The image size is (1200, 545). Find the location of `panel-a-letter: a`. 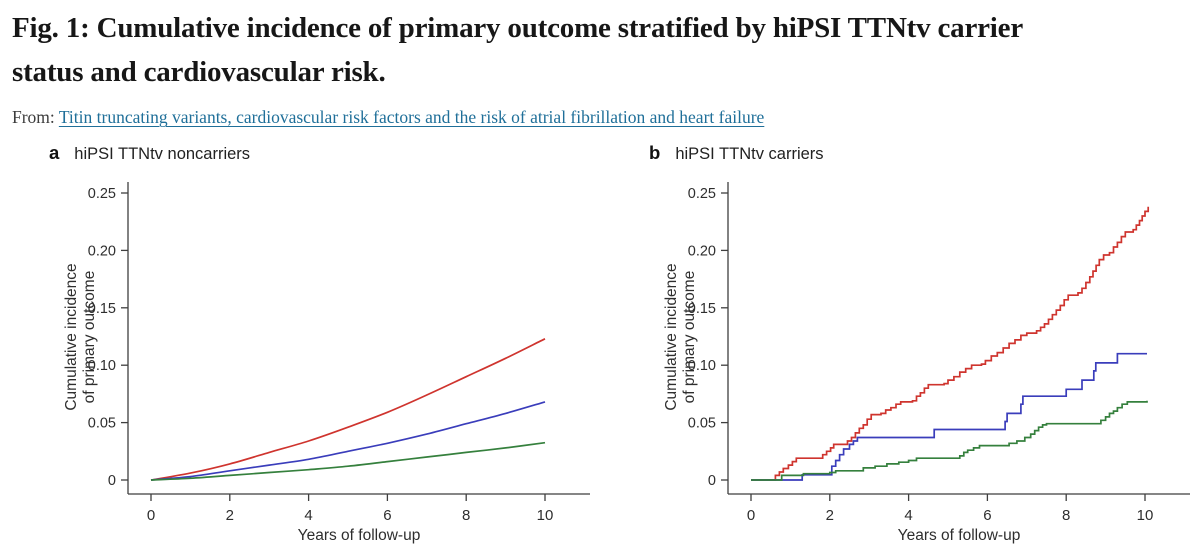

panel-a-letter: a is located at coordinates (54, 153).